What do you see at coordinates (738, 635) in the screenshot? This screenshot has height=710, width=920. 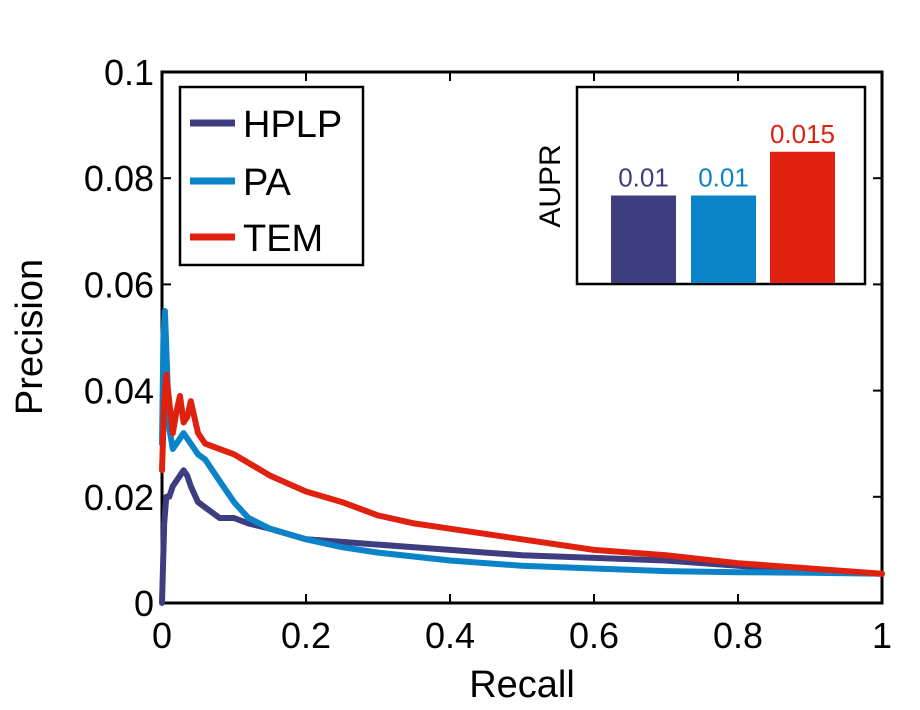 I see `x-tick-label: 0.8` at bounding box center [738, 635].